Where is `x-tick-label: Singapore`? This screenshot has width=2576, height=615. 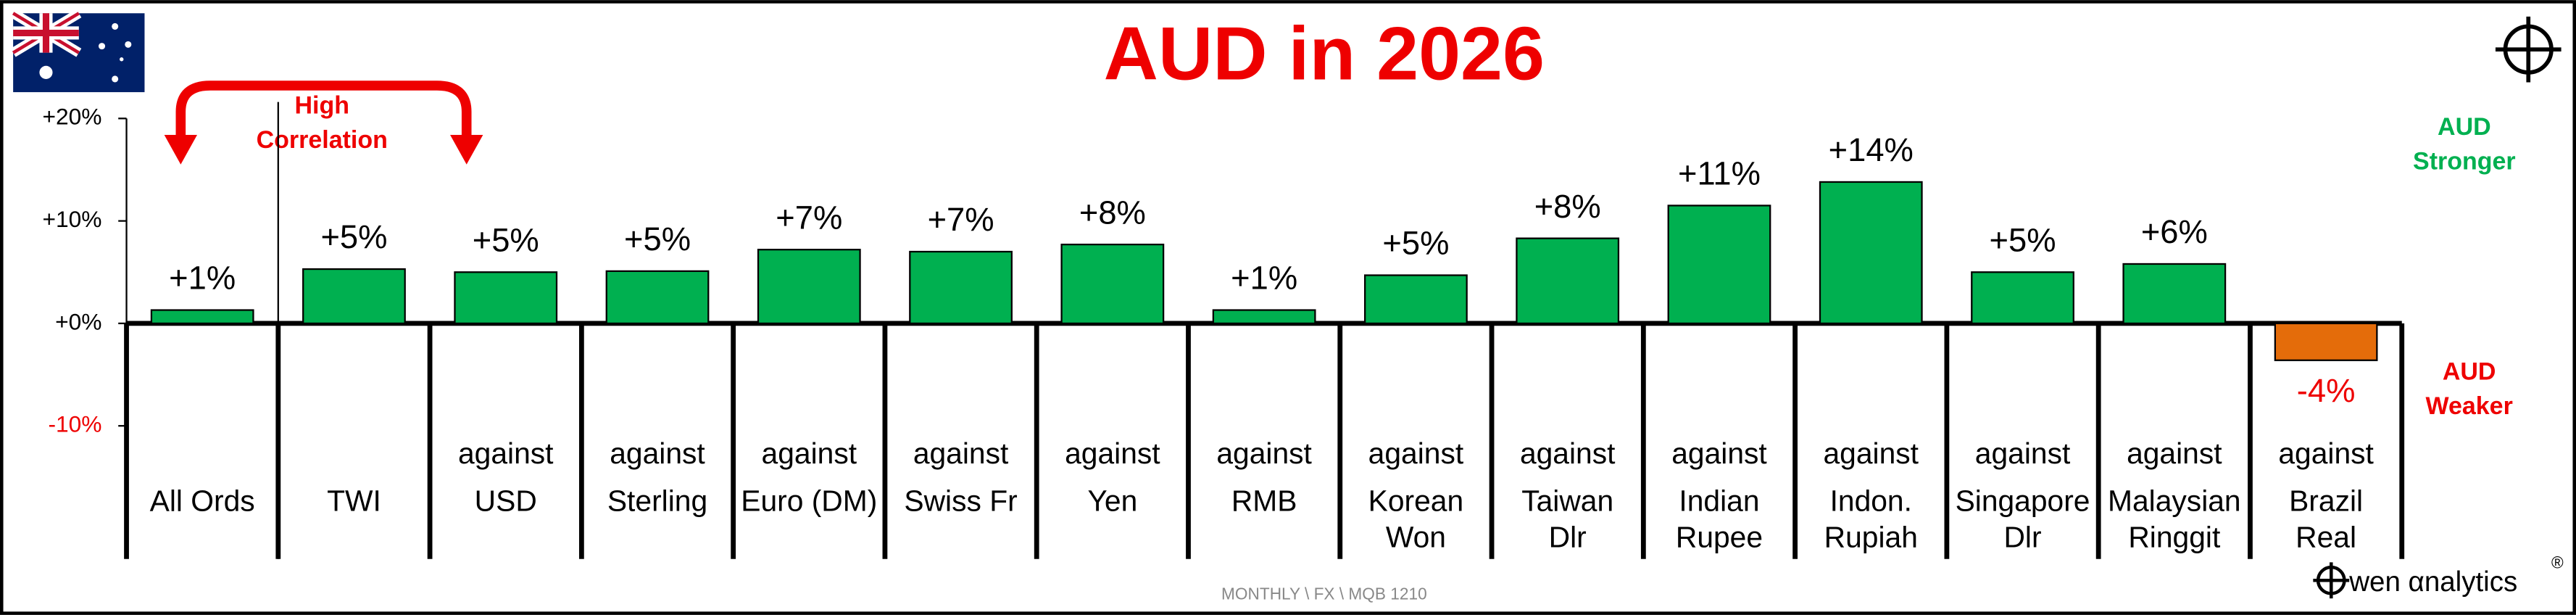
x-tick-label: Singapore is located at coordinates (2023, 501).